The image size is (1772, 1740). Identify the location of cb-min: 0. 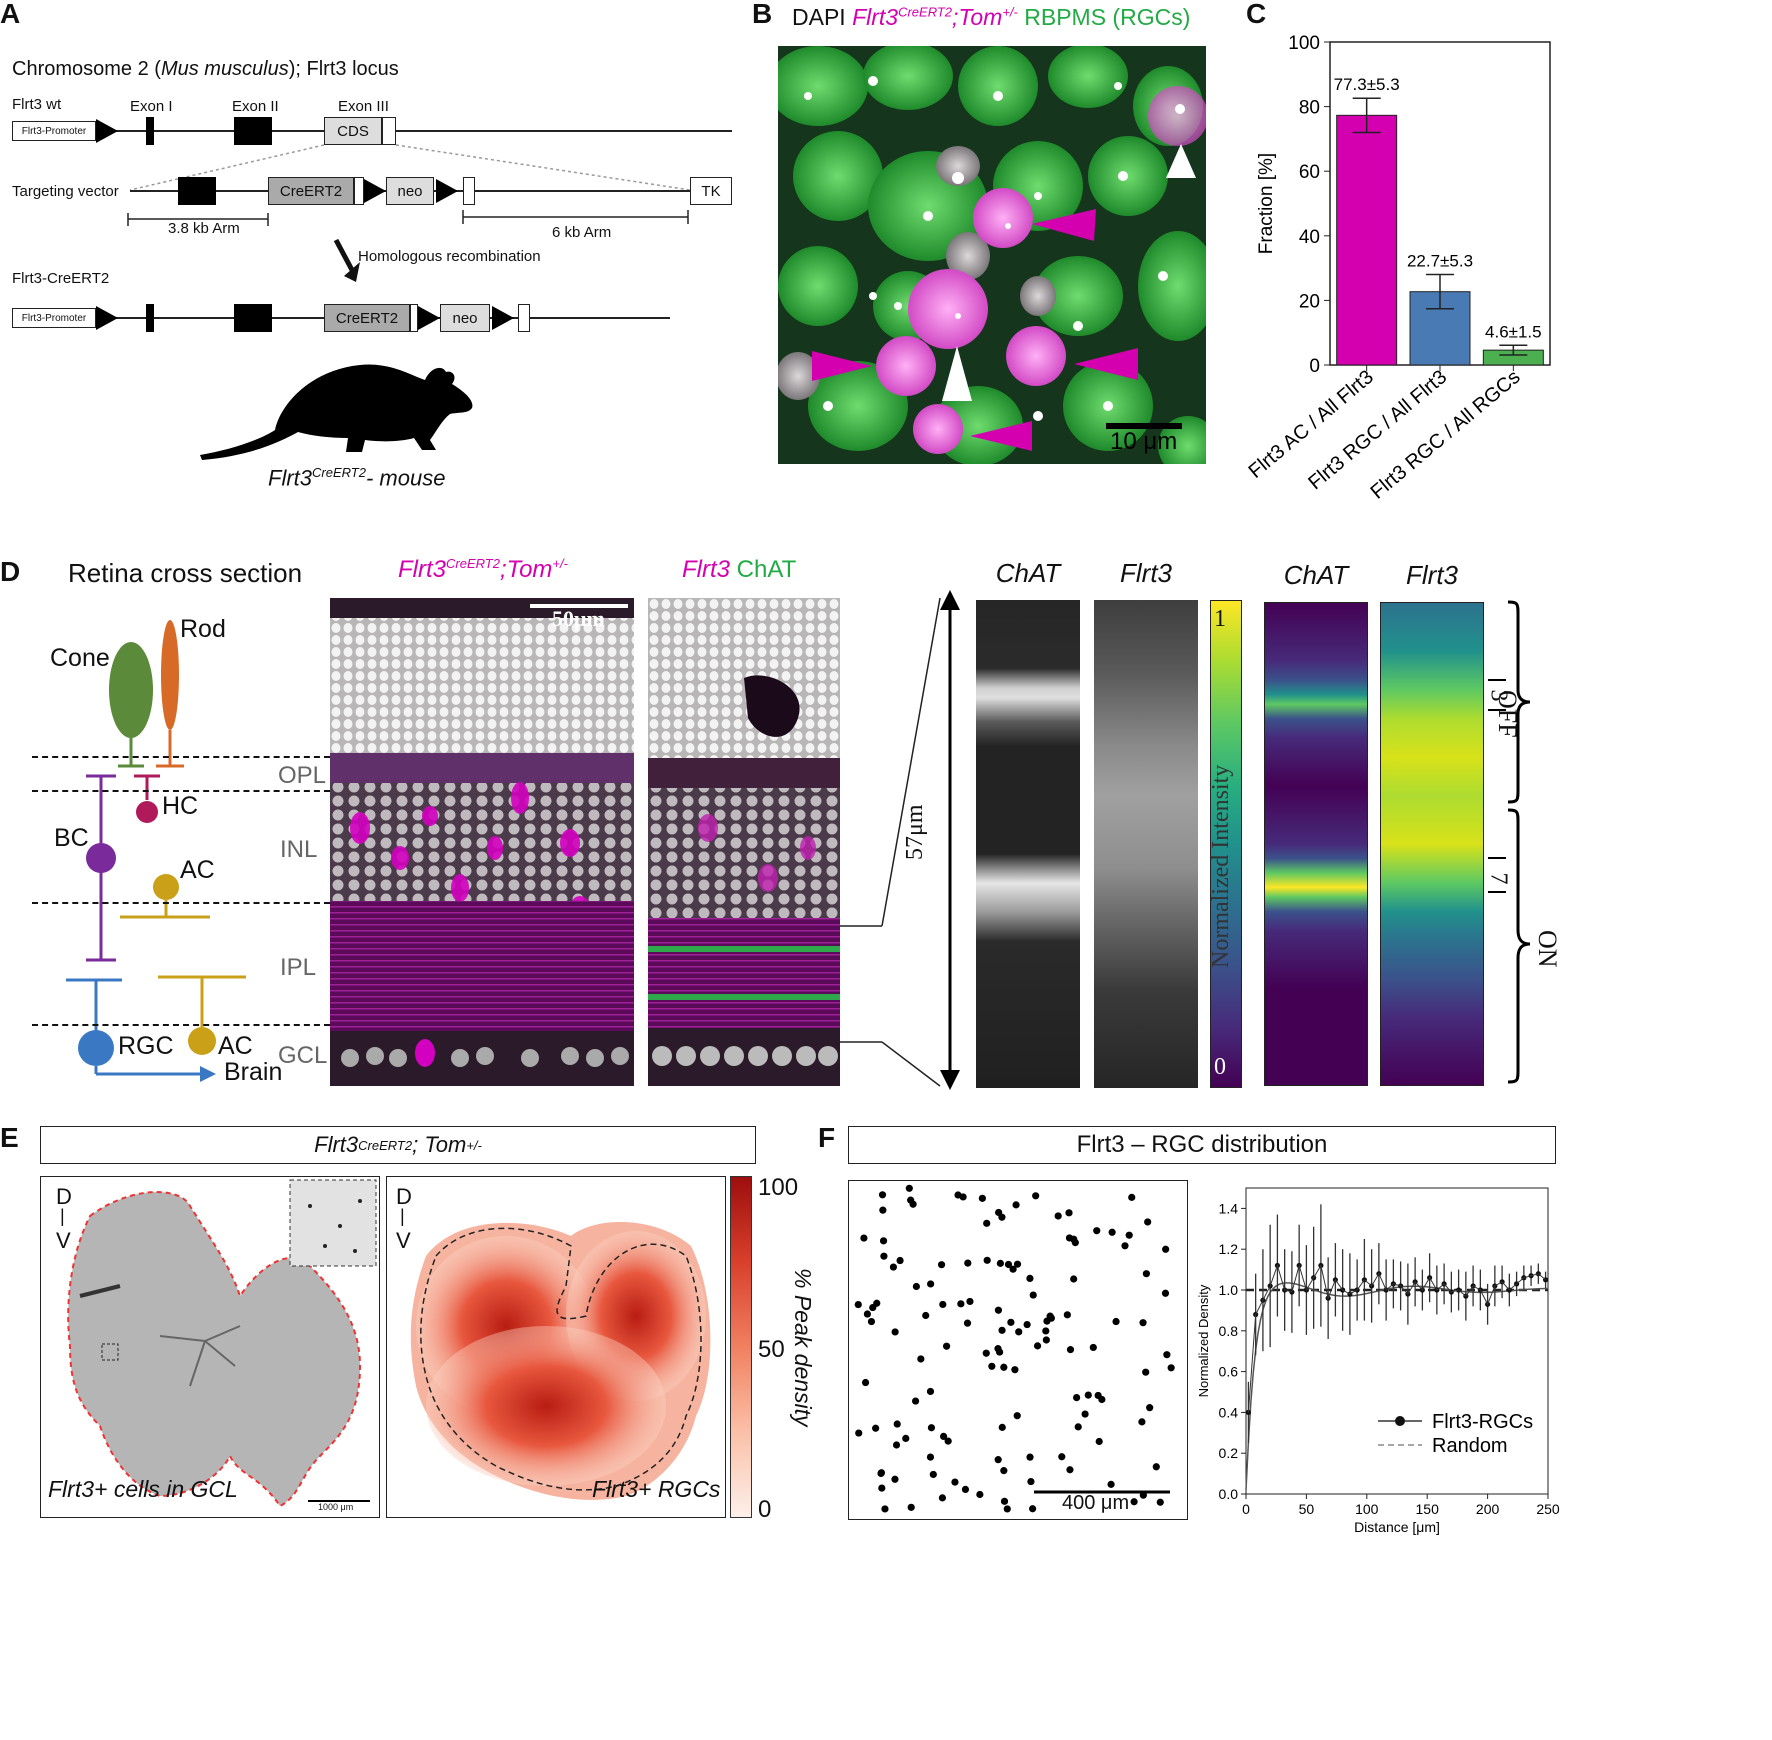
(1220, 1067).